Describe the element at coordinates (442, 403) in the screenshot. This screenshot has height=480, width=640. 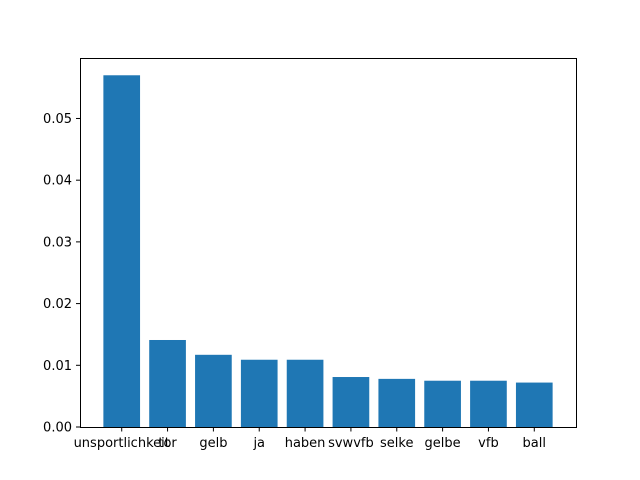
I see `bar-gelbe` at that location.